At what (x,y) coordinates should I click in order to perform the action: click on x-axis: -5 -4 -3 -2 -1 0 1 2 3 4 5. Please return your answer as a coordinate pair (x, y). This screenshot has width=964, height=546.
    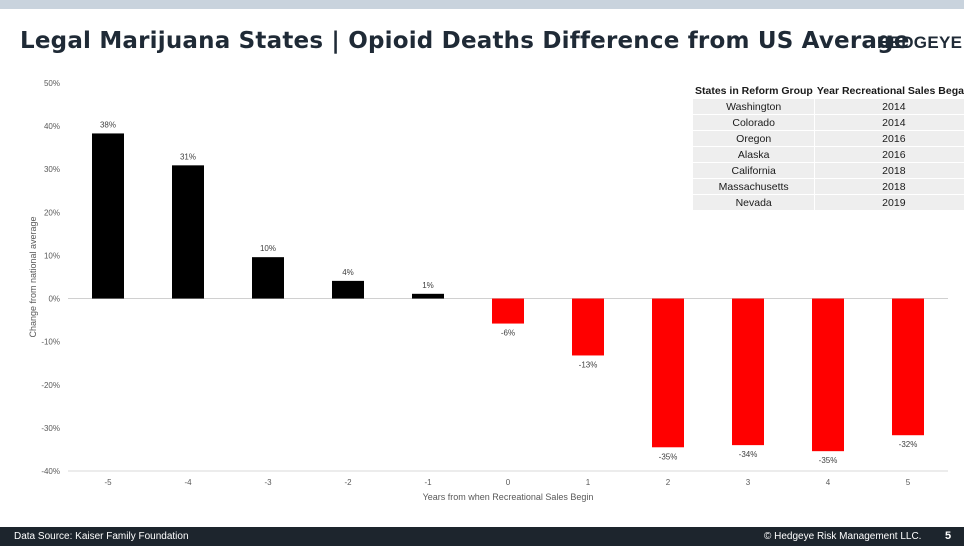
    Looking at the image, I should click on (507, 482).